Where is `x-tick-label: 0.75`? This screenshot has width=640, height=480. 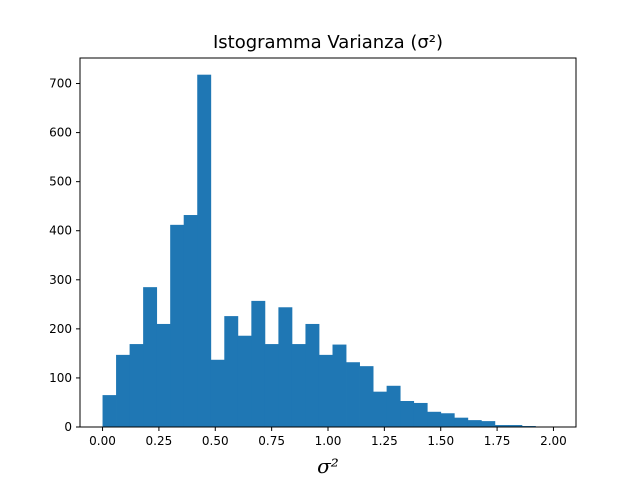 x-tick-label: 0.75 is located at coordinates (271, 441).